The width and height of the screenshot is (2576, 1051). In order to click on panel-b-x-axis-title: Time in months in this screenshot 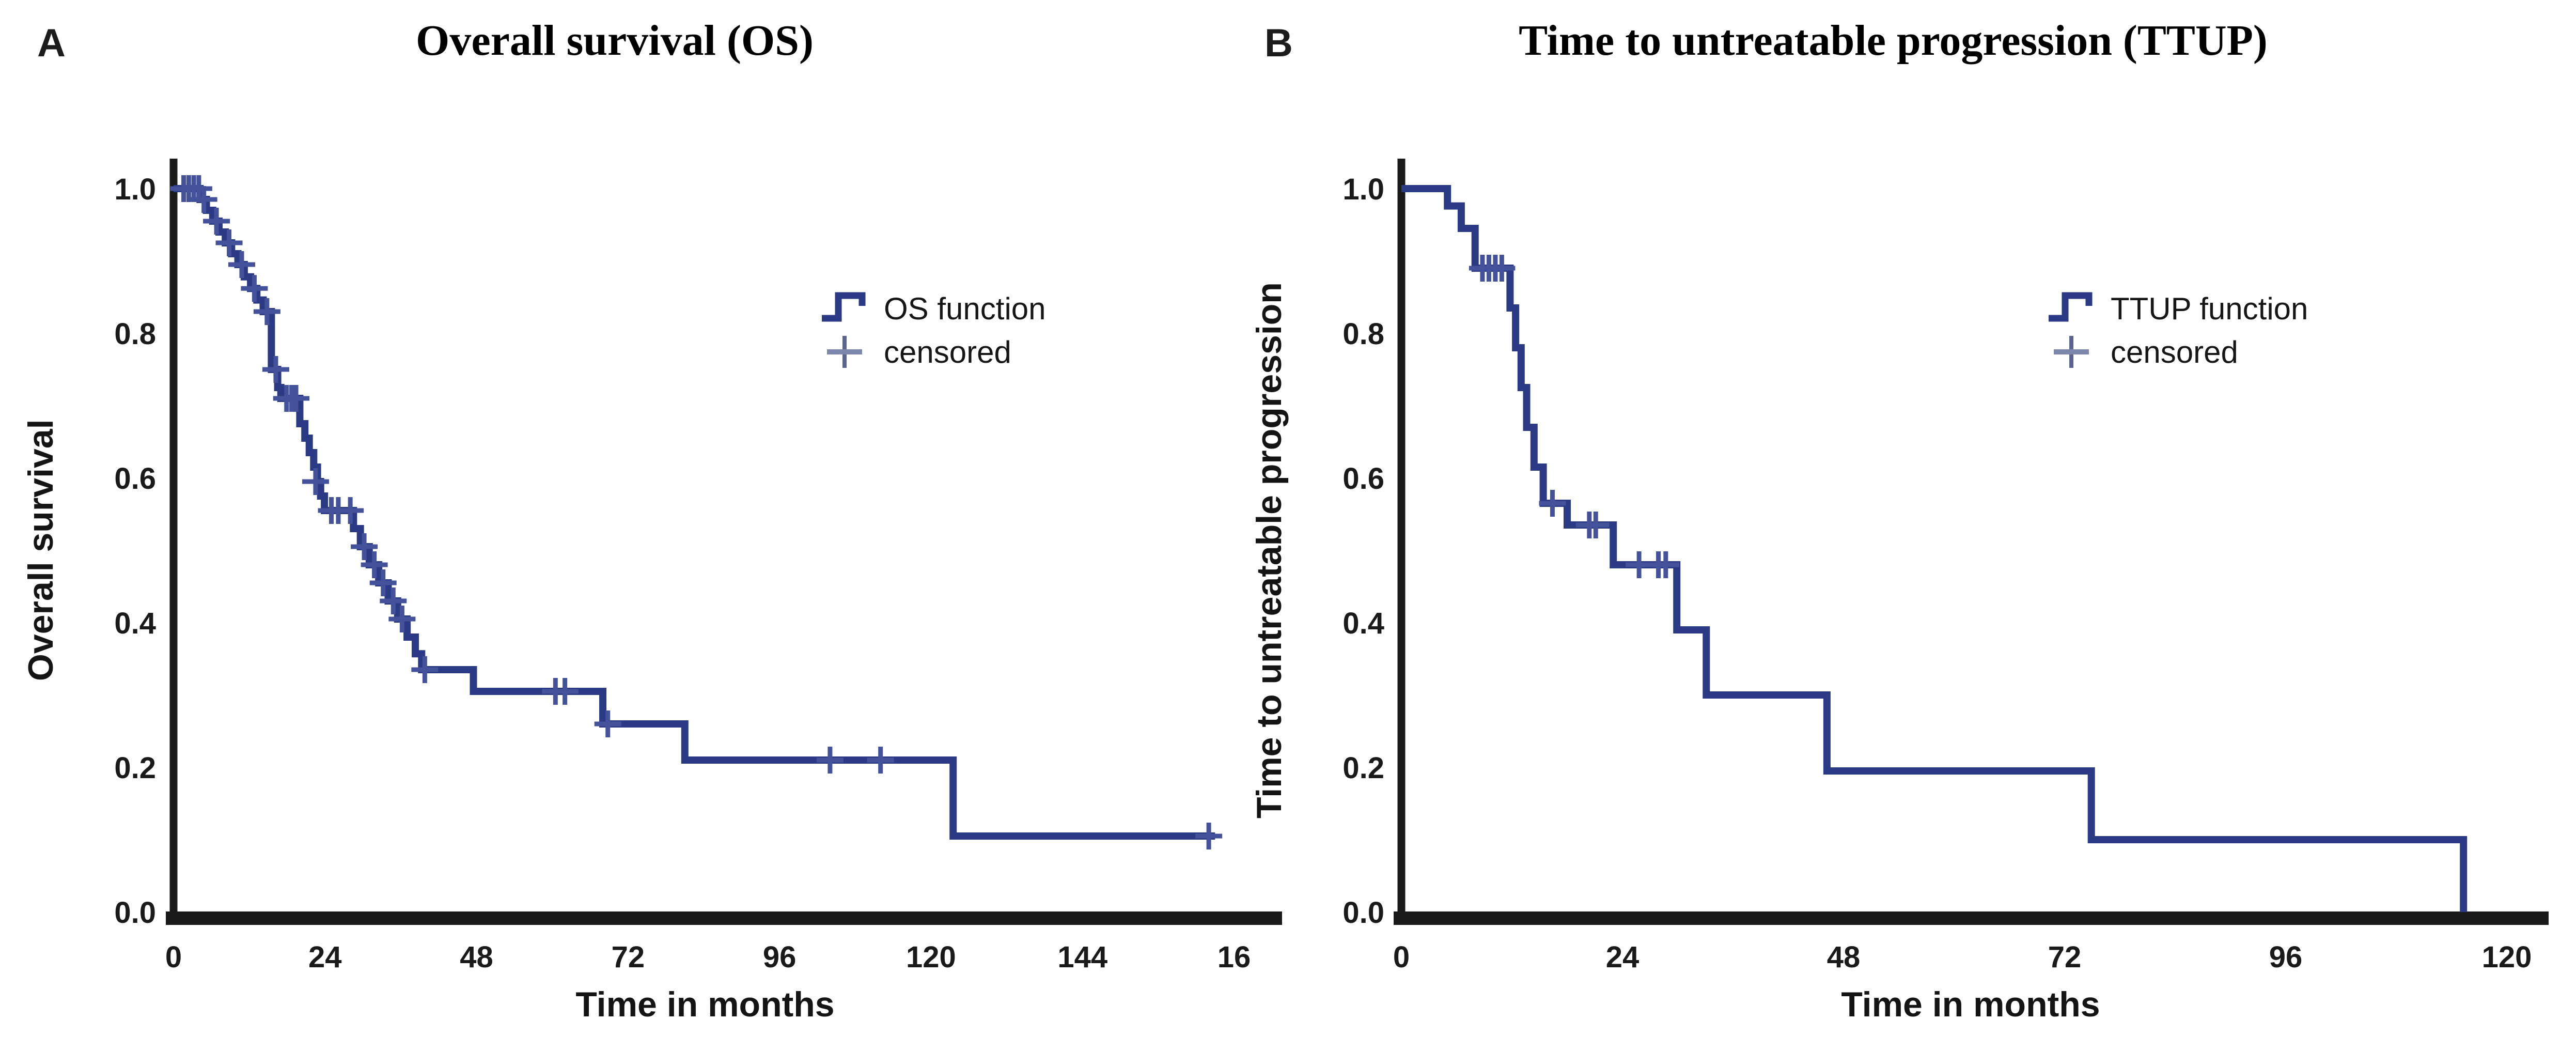, I will do `click(1971, 1005)`.